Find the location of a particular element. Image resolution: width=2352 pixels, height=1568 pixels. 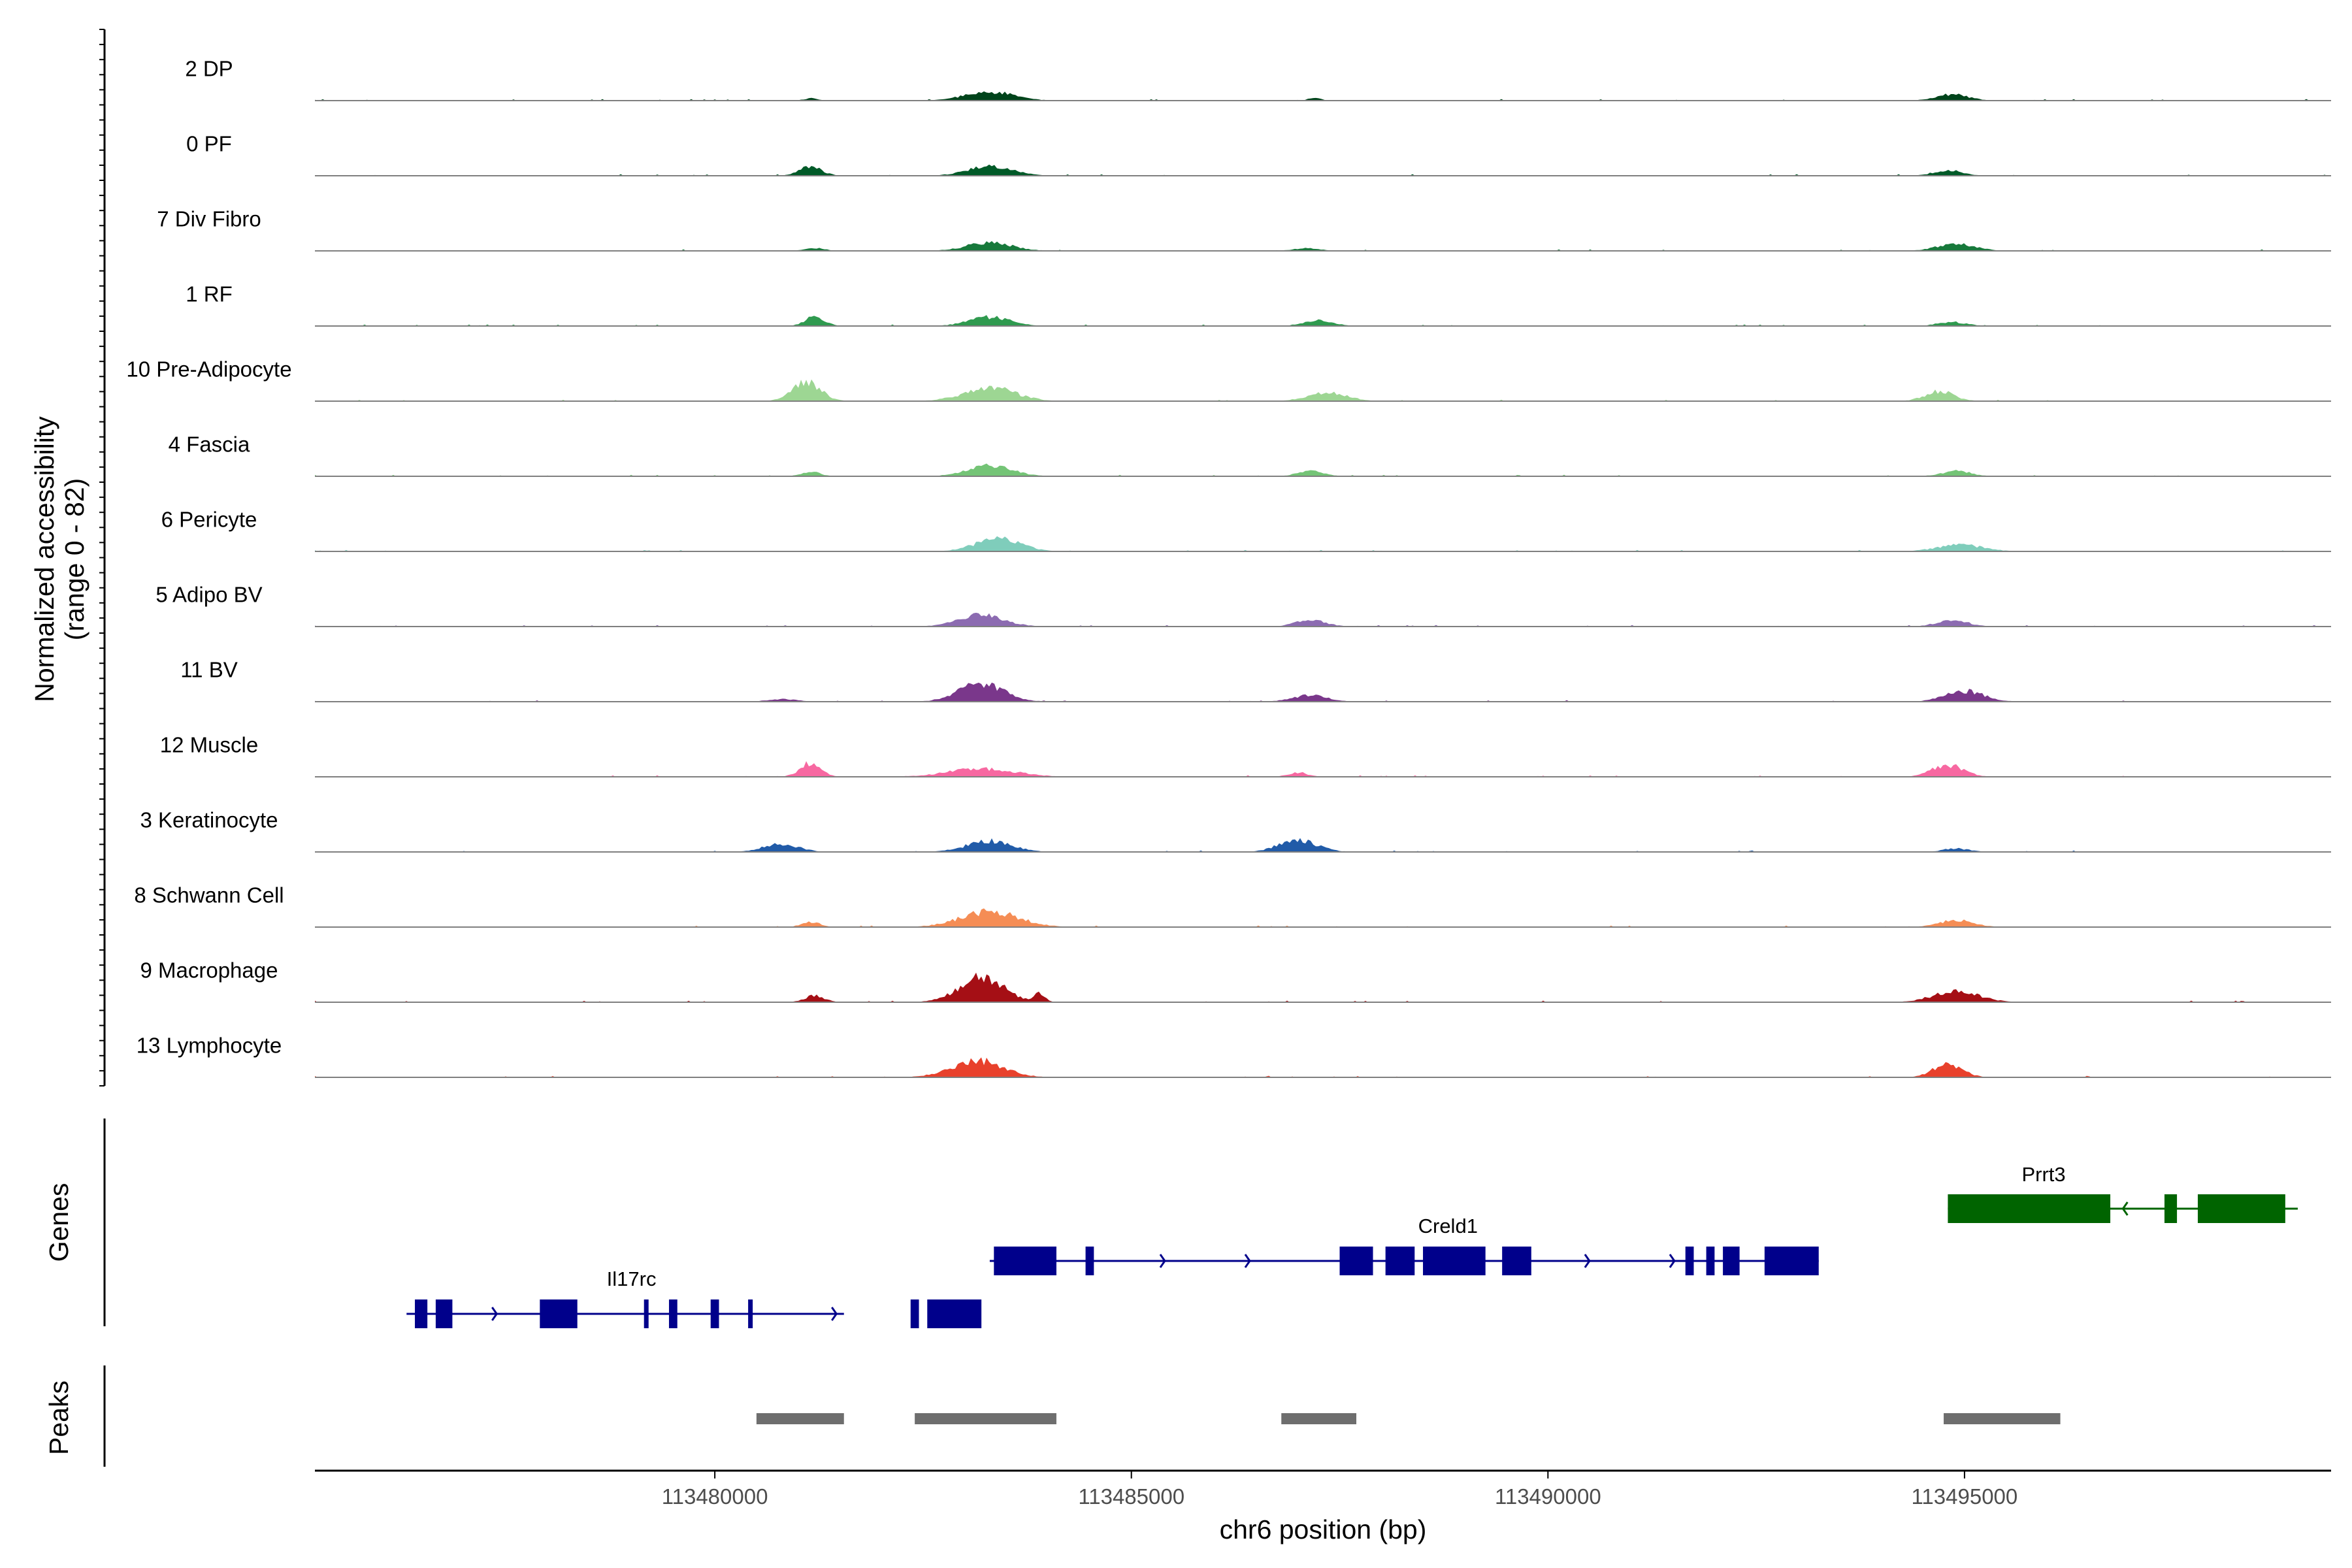

gene-creld1: Creld1 is located at coordinates (1404, 1245).